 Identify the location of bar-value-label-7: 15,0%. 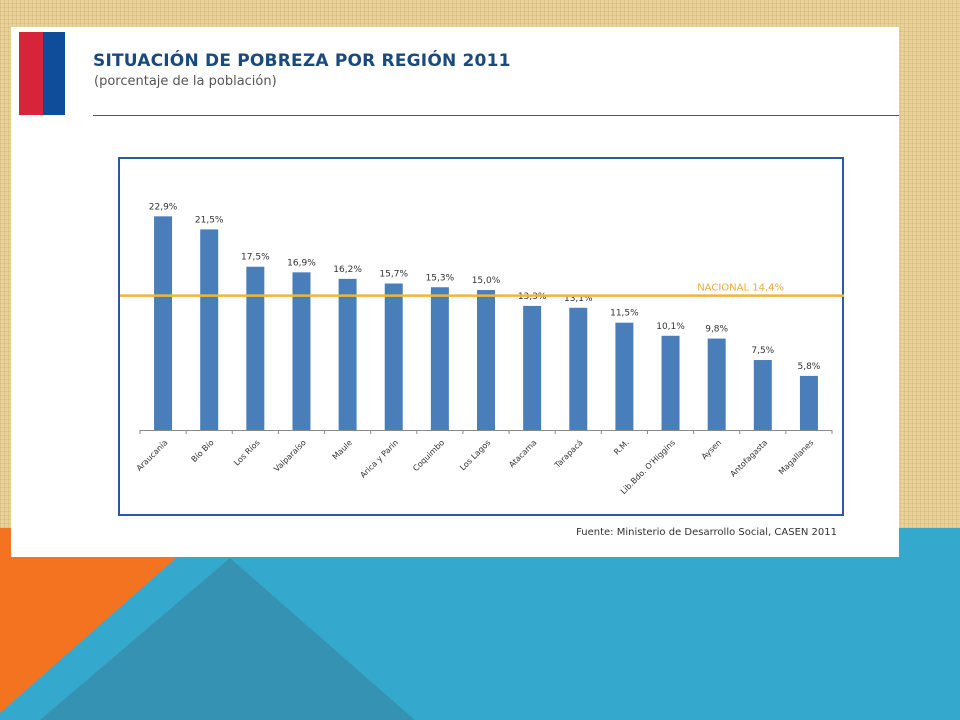
(486, 281).